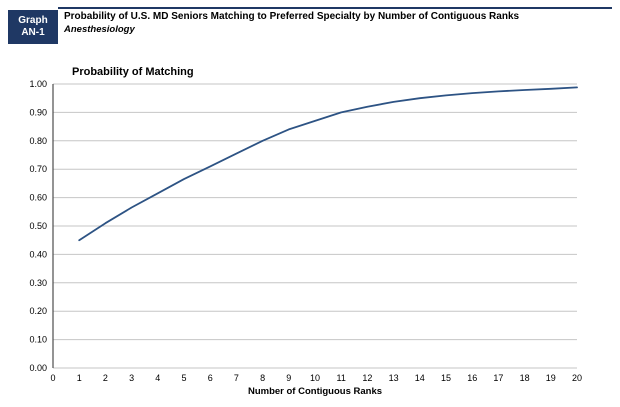  What do you see at coordinates (472, 378) in the screenshot?
I see `x-tick-label: 16` at bounding box center [472, 378].